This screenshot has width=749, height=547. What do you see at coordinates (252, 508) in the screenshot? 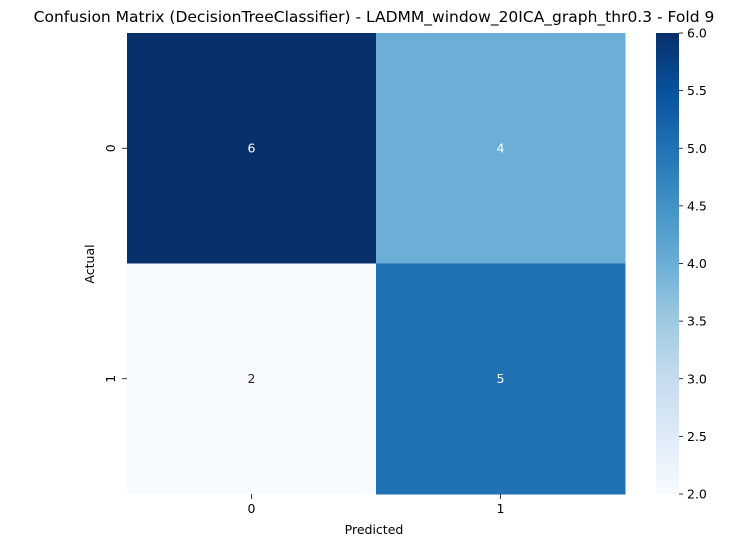
I see `x-tick-label-0: 0` at bounding box center [252, 508].